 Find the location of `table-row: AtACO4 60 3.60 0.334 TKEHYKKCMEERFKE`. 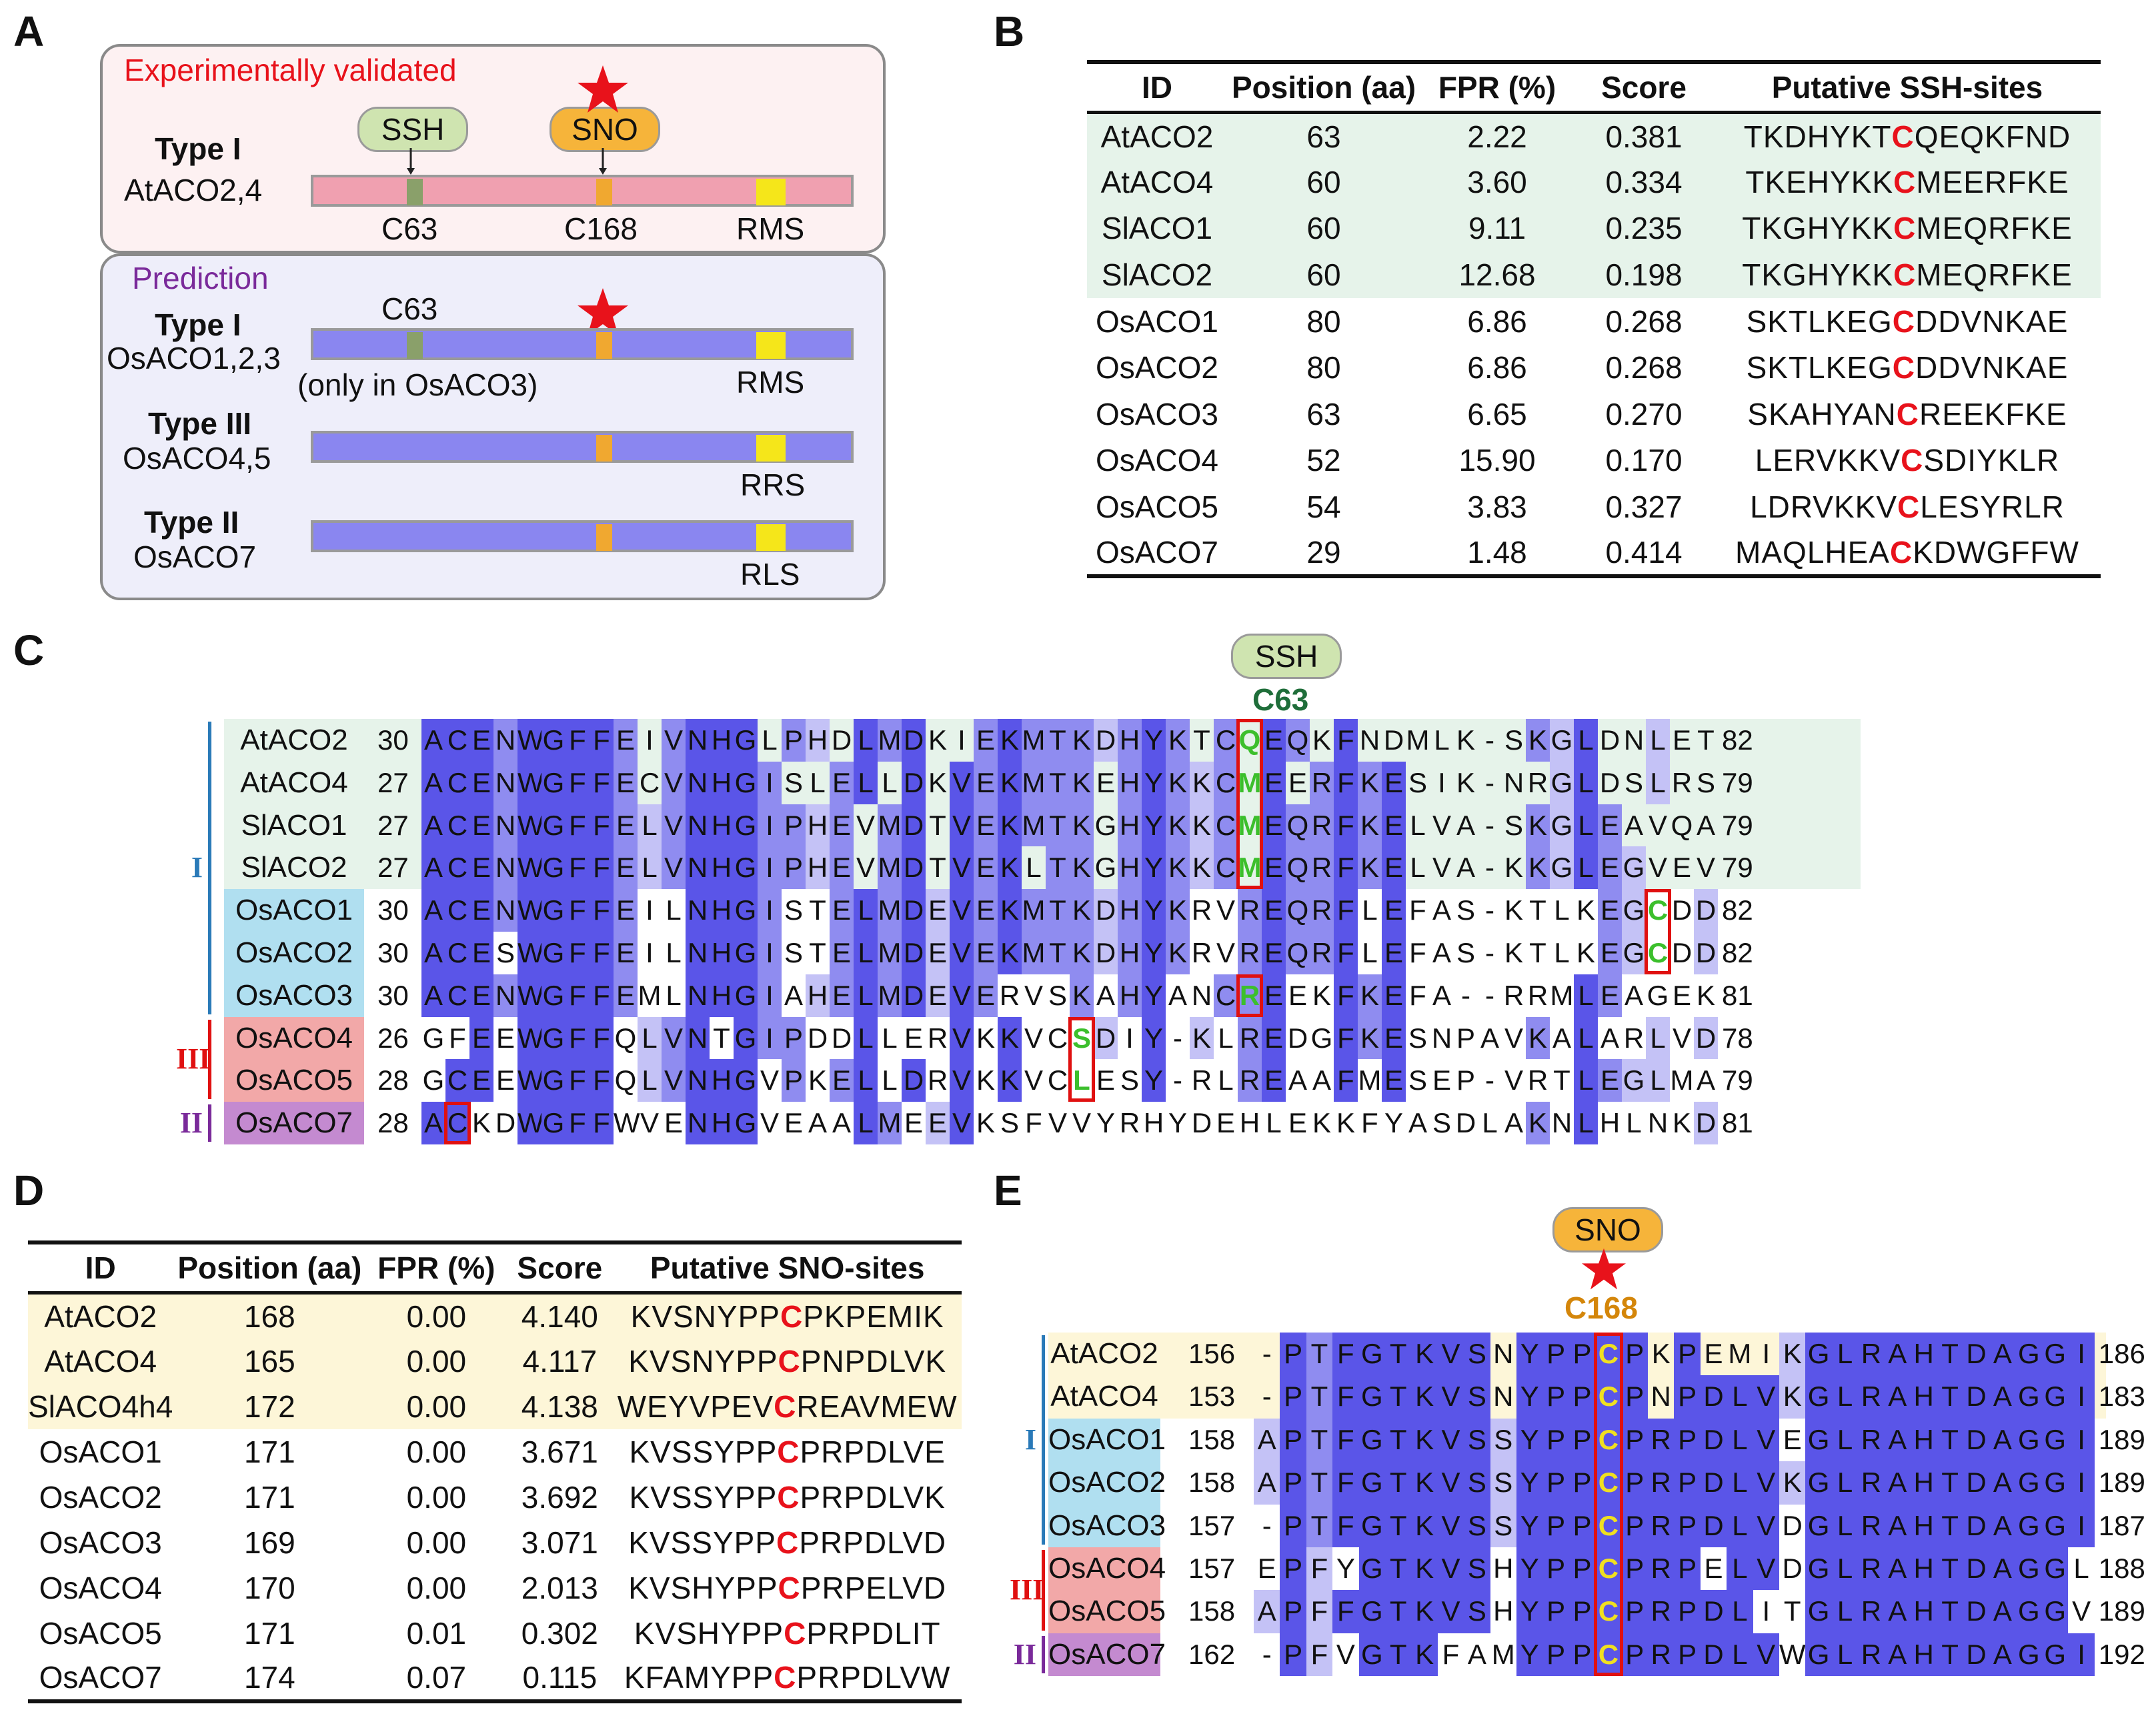

table-row: AtACO4 60 3.60 0.334 TKEHYKKCMEERFKE is located at coordinates (1594, 182).